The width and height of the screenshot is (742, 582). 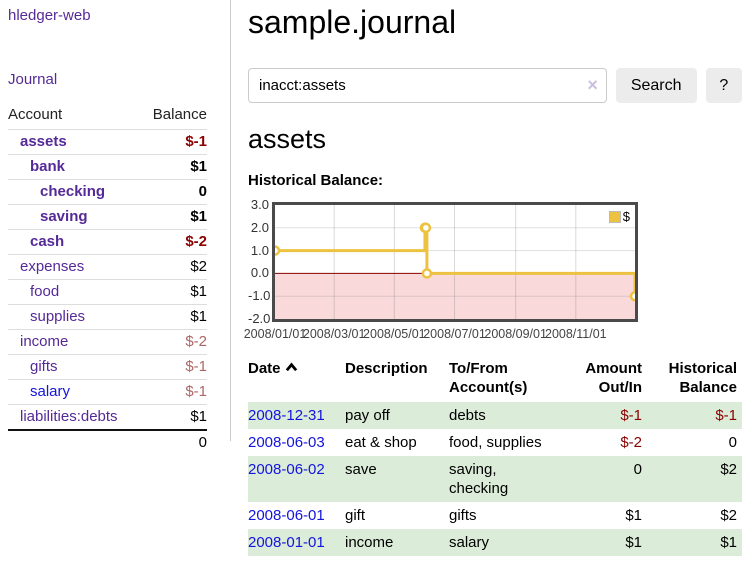 What do you see at coordinates (602, 415) in the screenshot?
I see `transaction-amount: $-1` at bounding box center [602, 415].